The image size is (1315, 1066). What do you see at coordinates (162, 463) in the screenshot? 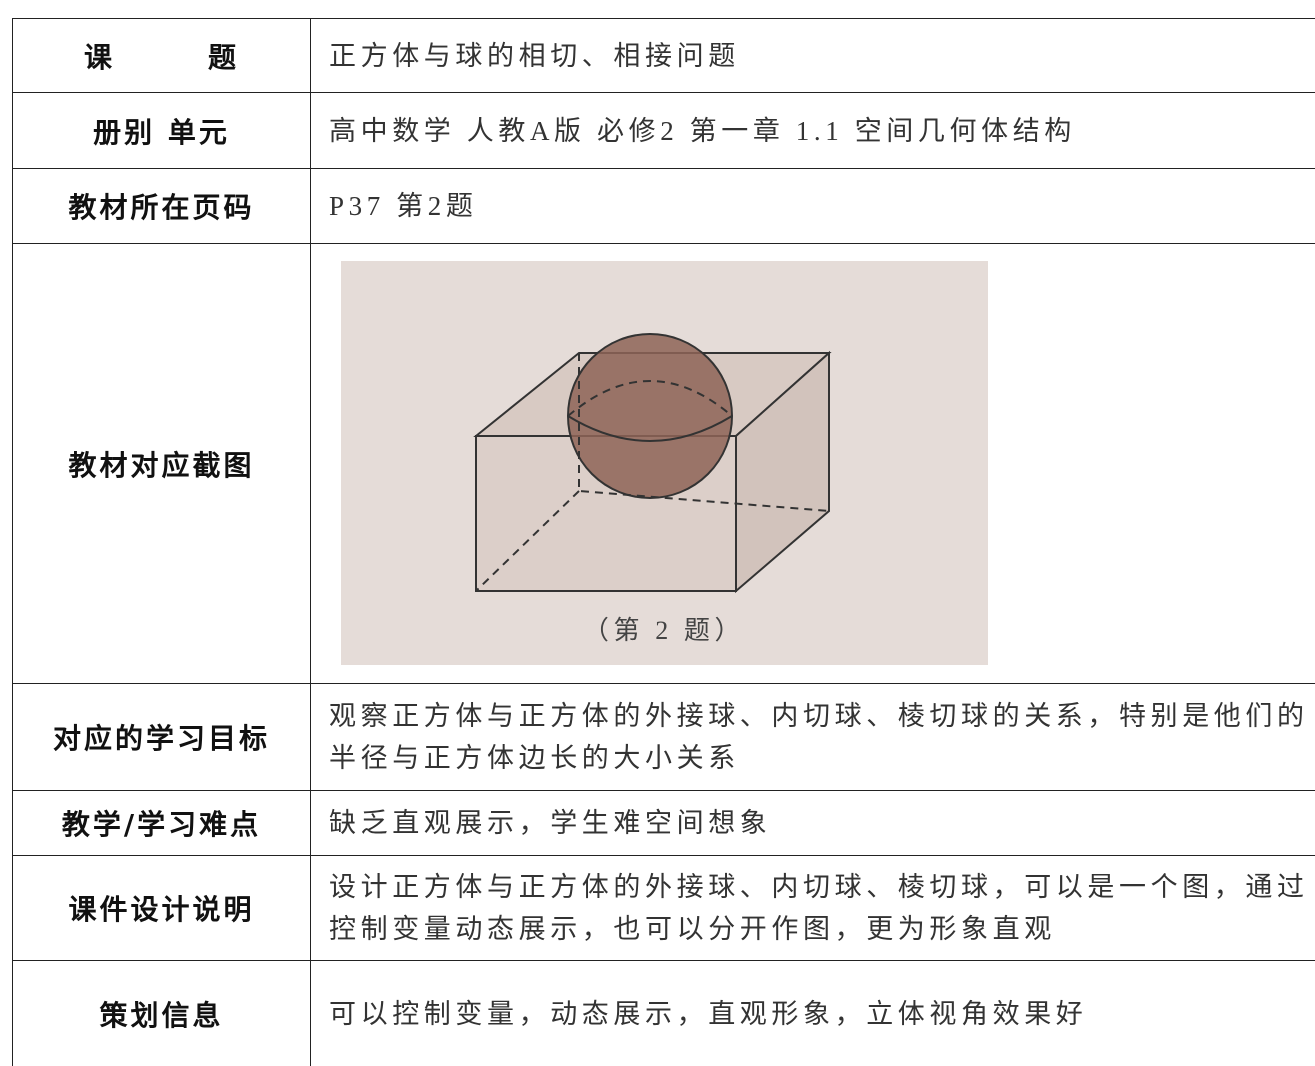
I see `row-label: 教材对应截图` at bounding box center [162, 463].